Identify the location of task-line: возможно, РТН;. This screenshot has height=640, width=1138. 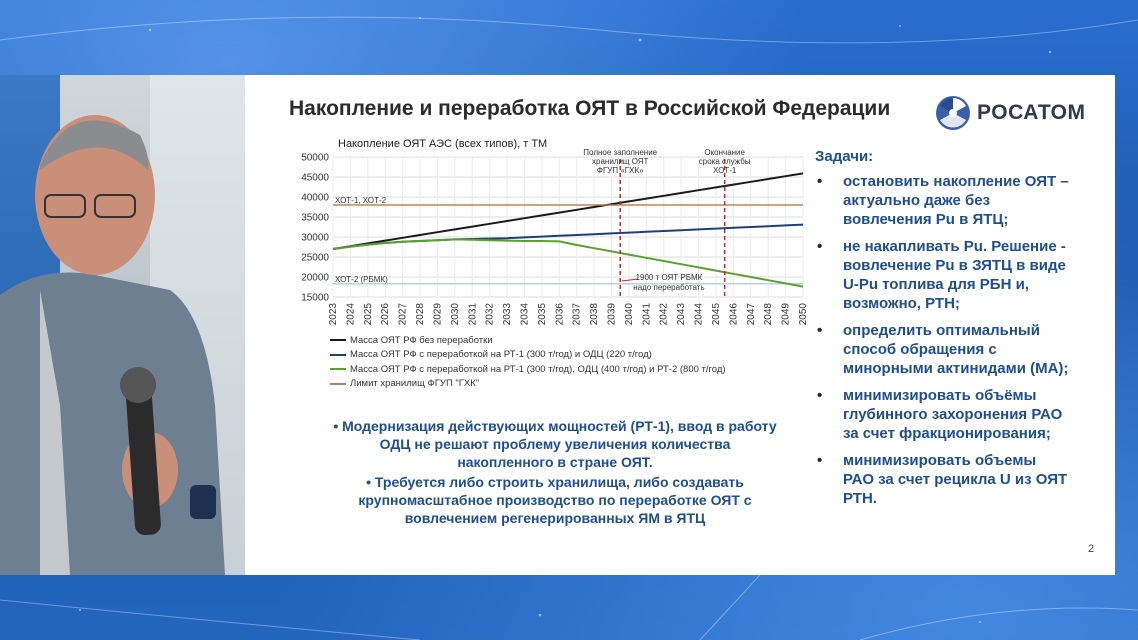
(901, 303).